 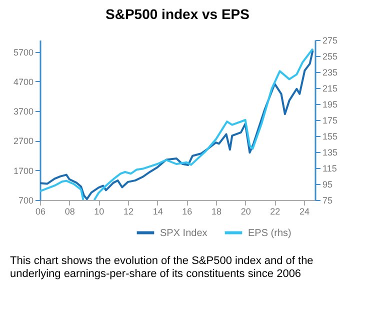 What do you see at coordinates (275, 211) in the screenshot?
I see `x-tick-label: 22` at bounding box center [275, 211].